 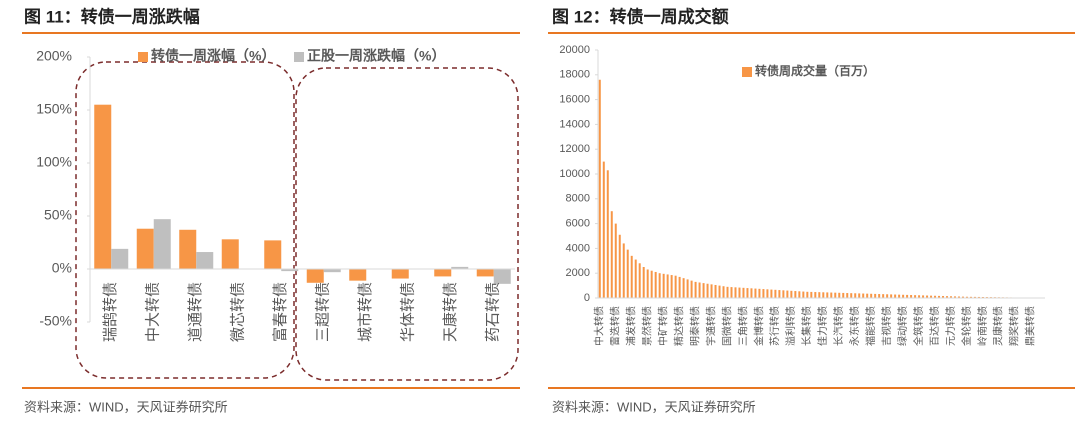 I want to click on y-tick-label: 16000, so click(x=574, y=100).